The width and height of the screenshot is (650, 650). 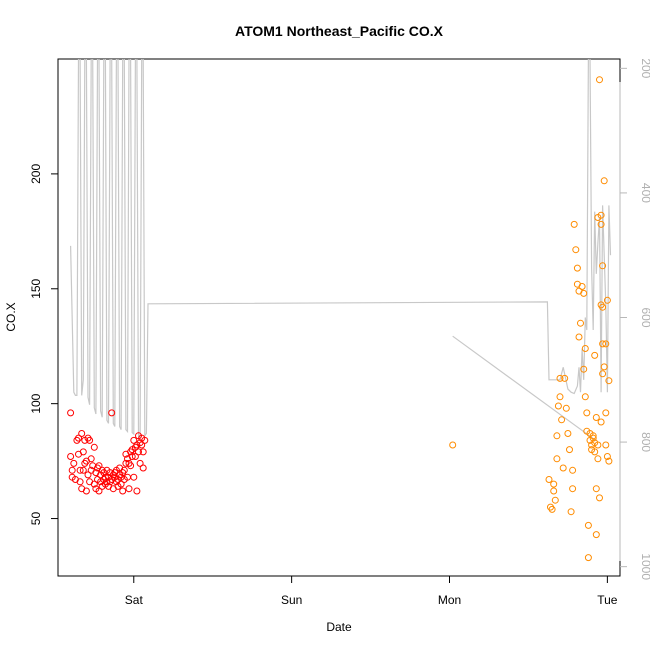 What do you see at coordinates (134, 600) in the screenshot?
I see `x-tick-label: Sat` at bounding box center [134, 600].